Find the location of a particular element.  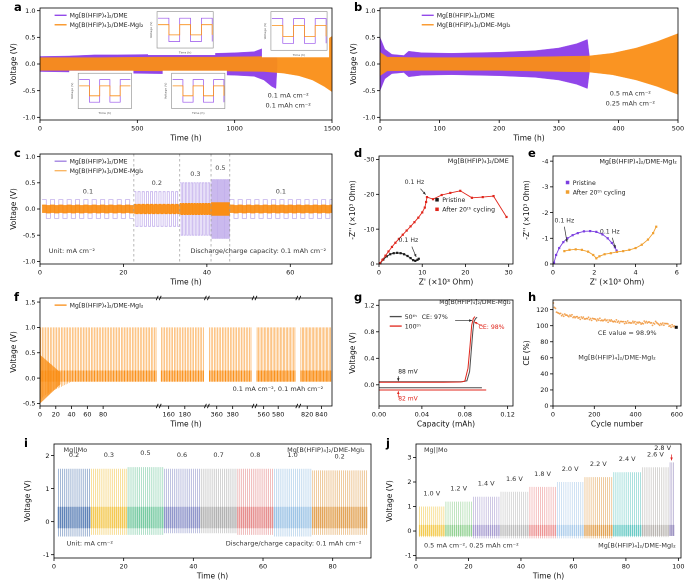

svg-text: 160 is located at coordinates (168, 415).